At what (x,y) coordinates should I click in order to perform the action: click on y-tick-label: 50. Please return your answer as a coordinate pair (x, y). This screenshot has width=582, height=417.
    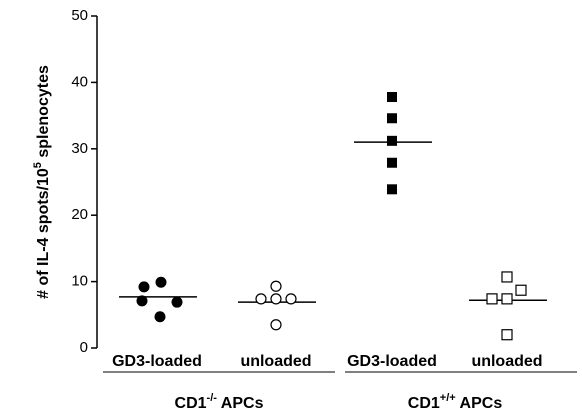
    Looking at the image, I should click on (79, 15).